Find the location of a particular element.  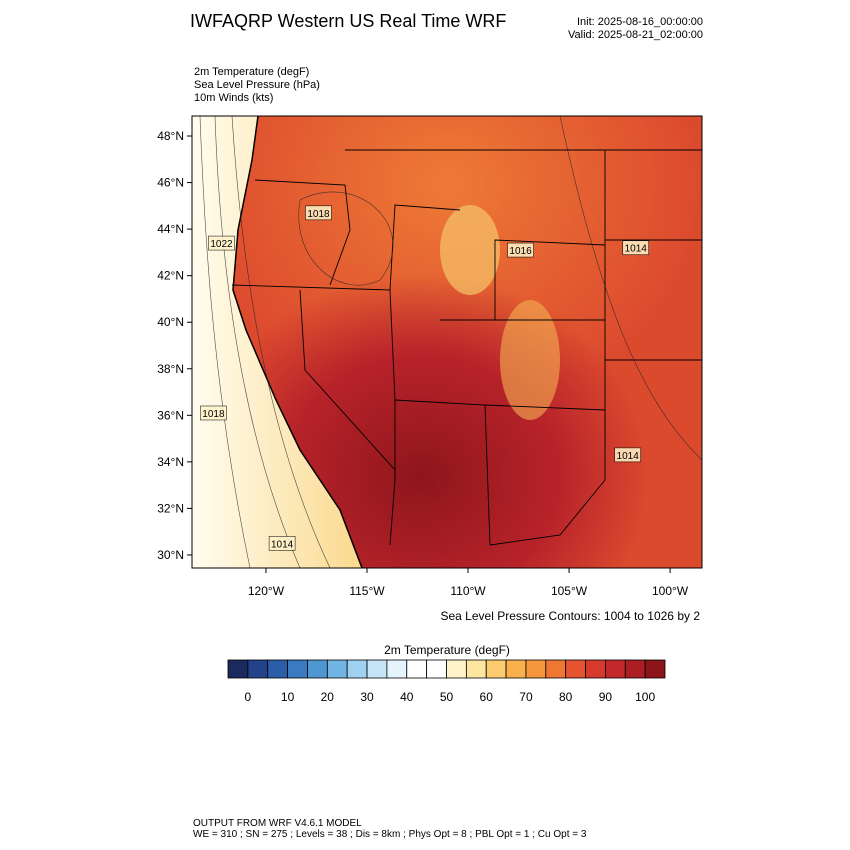

colorbar-tick-label: 0 is located at coordinates (248, 697).